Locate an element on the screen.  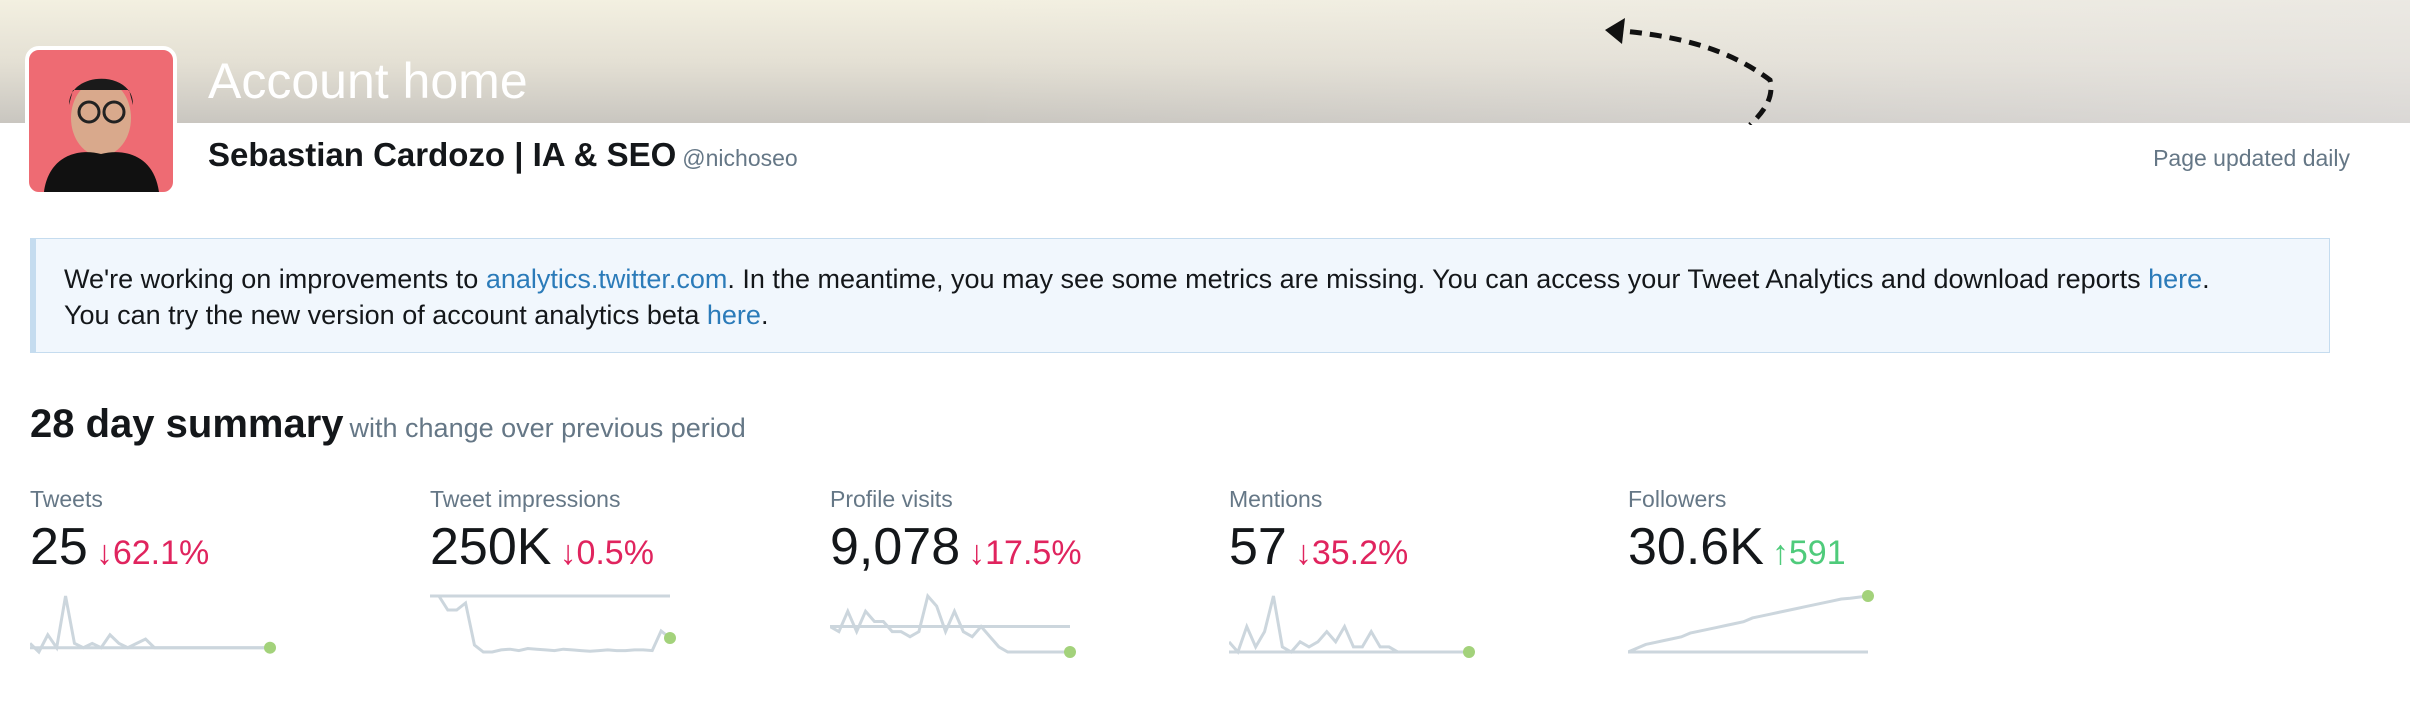
change-value: 0.5% is located at coordinates (615, 553).